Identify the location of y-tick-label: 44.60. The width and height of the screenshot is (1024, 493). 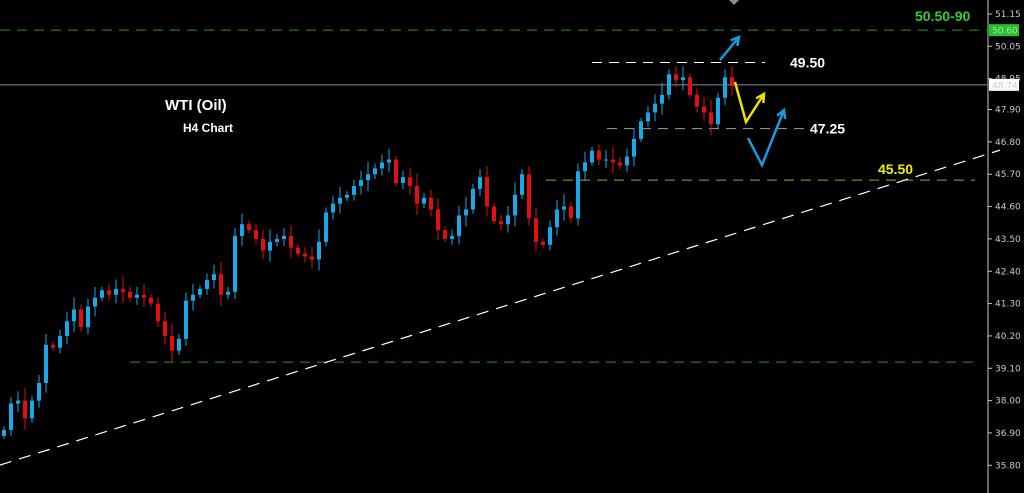
(1008, 208).